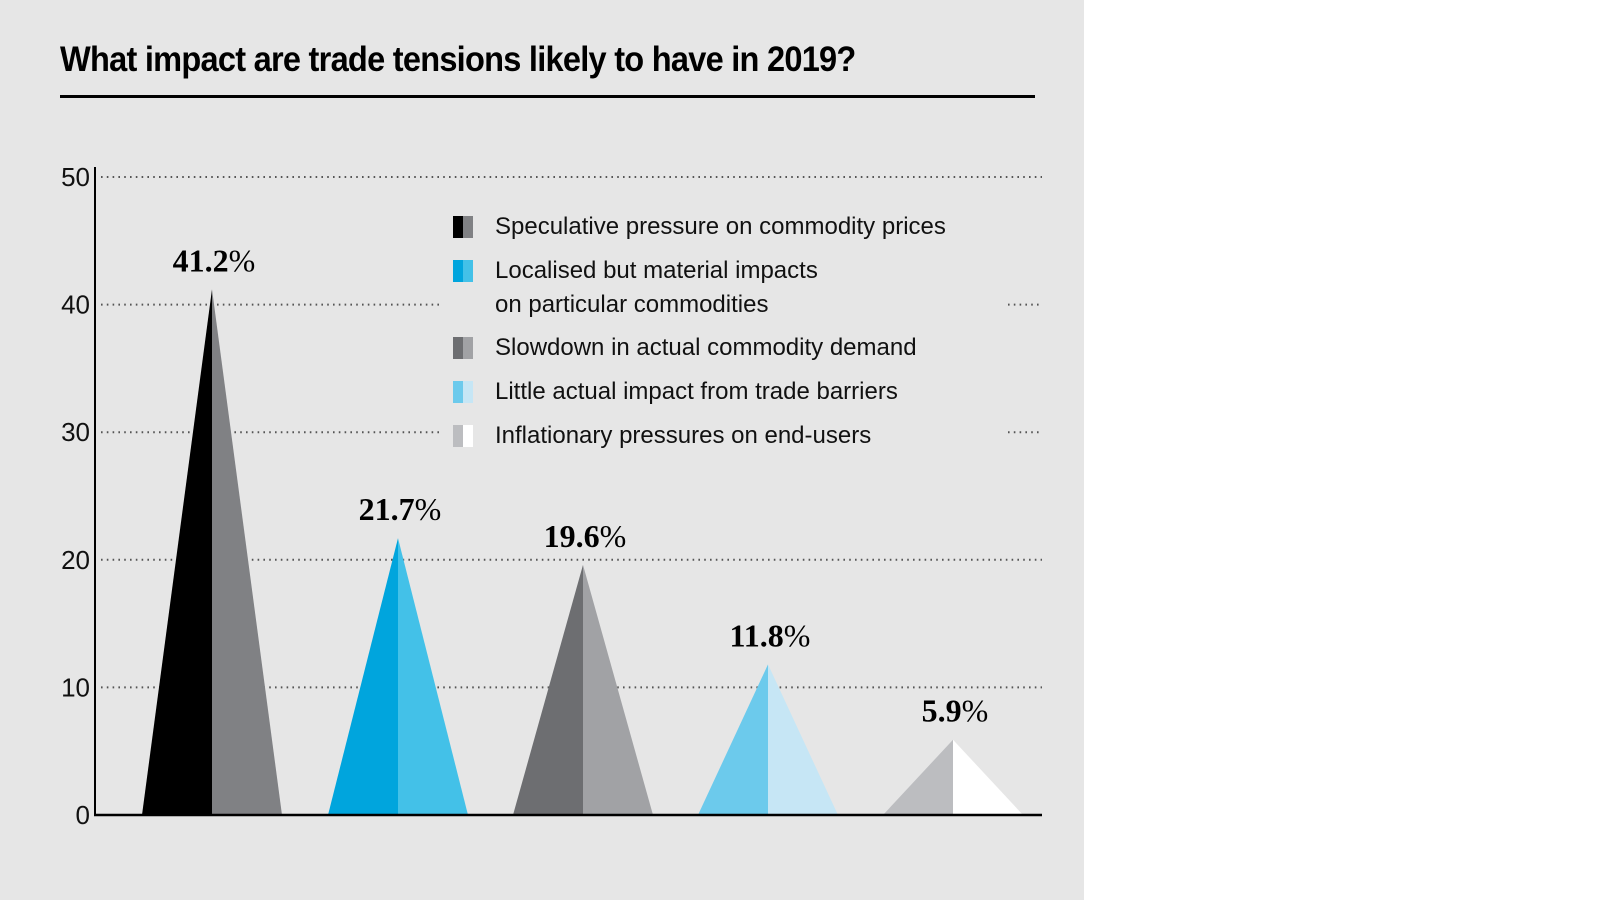 Image resolution: width=1600 pixels, height=900 pixels. What do you see at coordinates (757, 635) in the screenshot?
I see `value-number: 11.8` at bounding box center [757, 635].